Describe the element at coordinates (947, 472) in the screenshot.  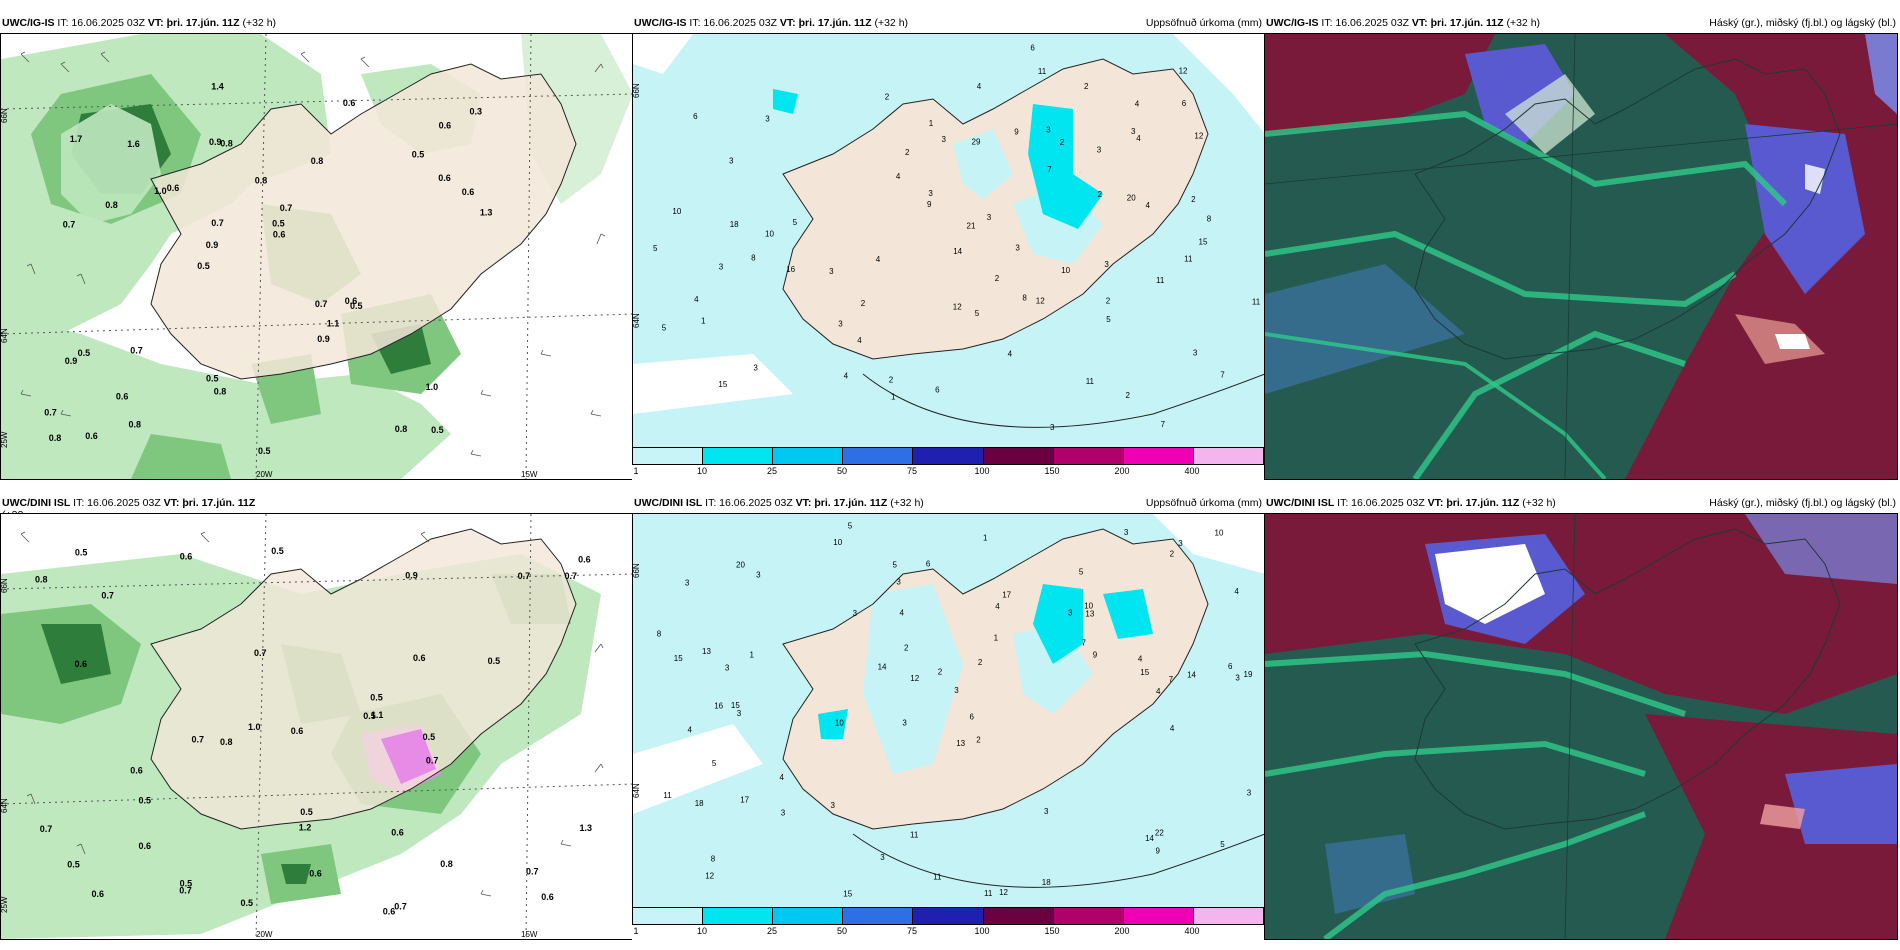
I see `colorbar-ticks: 1 10 25 50 75 100 150 200 400` at that location.